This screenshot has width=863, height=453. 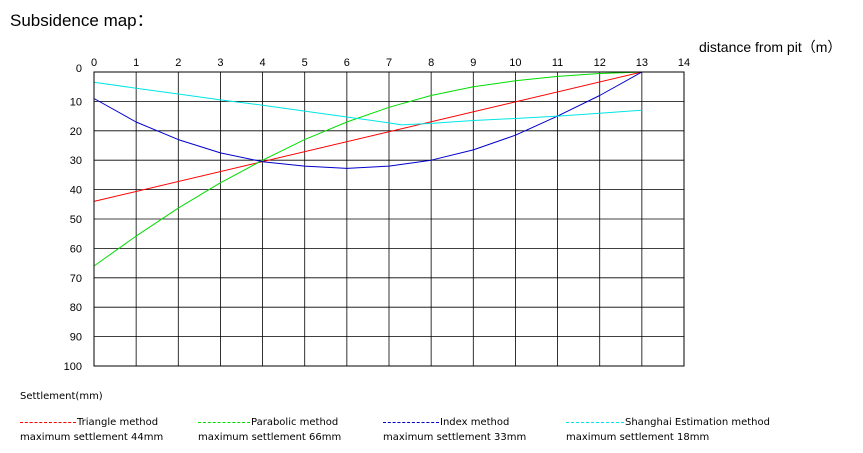 What do you see at coordinates (473, 63) in the screenshot?
I see `x-tick-label: 9` at bounding box center [473, 63].